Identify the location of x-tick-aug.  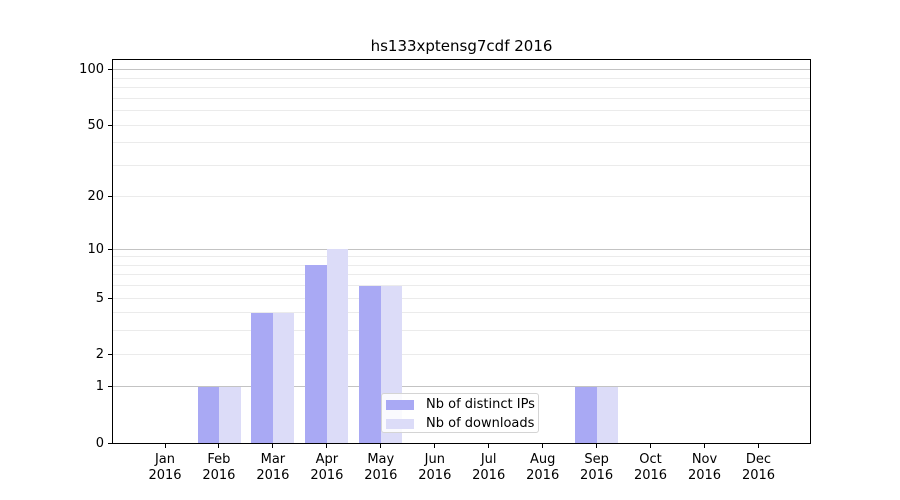
(543, 446).